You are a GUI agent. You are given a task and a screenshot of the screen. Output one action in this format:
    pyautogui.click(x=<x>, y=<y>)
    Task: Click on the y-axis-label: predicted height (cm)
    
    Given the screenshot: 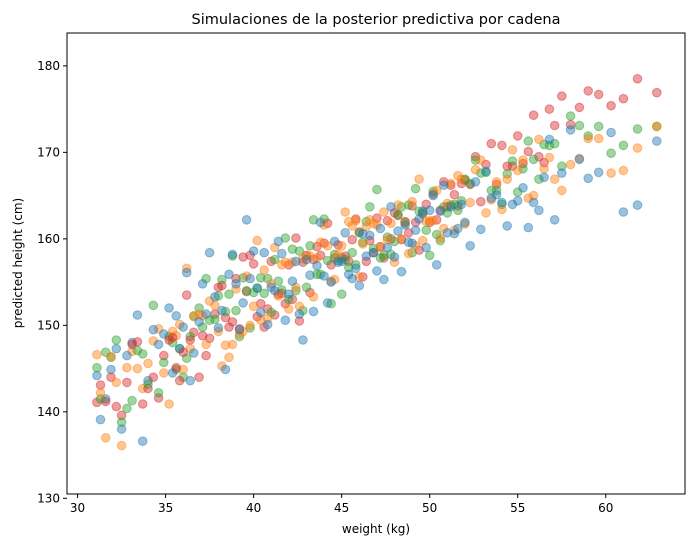 What is the action you would take?
    pyautogui.click(x=18, y=263)
    